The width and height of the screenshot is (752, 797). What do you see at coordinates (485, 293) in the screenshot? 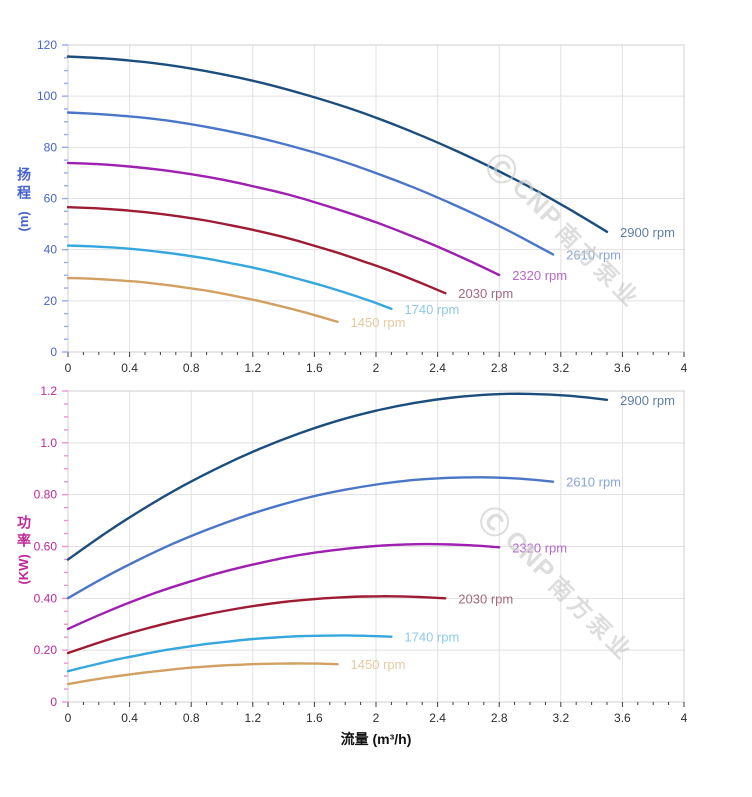
I see `head-curve-label-2030-rpm: 2030 rpm` at bounding box center [485, 293].